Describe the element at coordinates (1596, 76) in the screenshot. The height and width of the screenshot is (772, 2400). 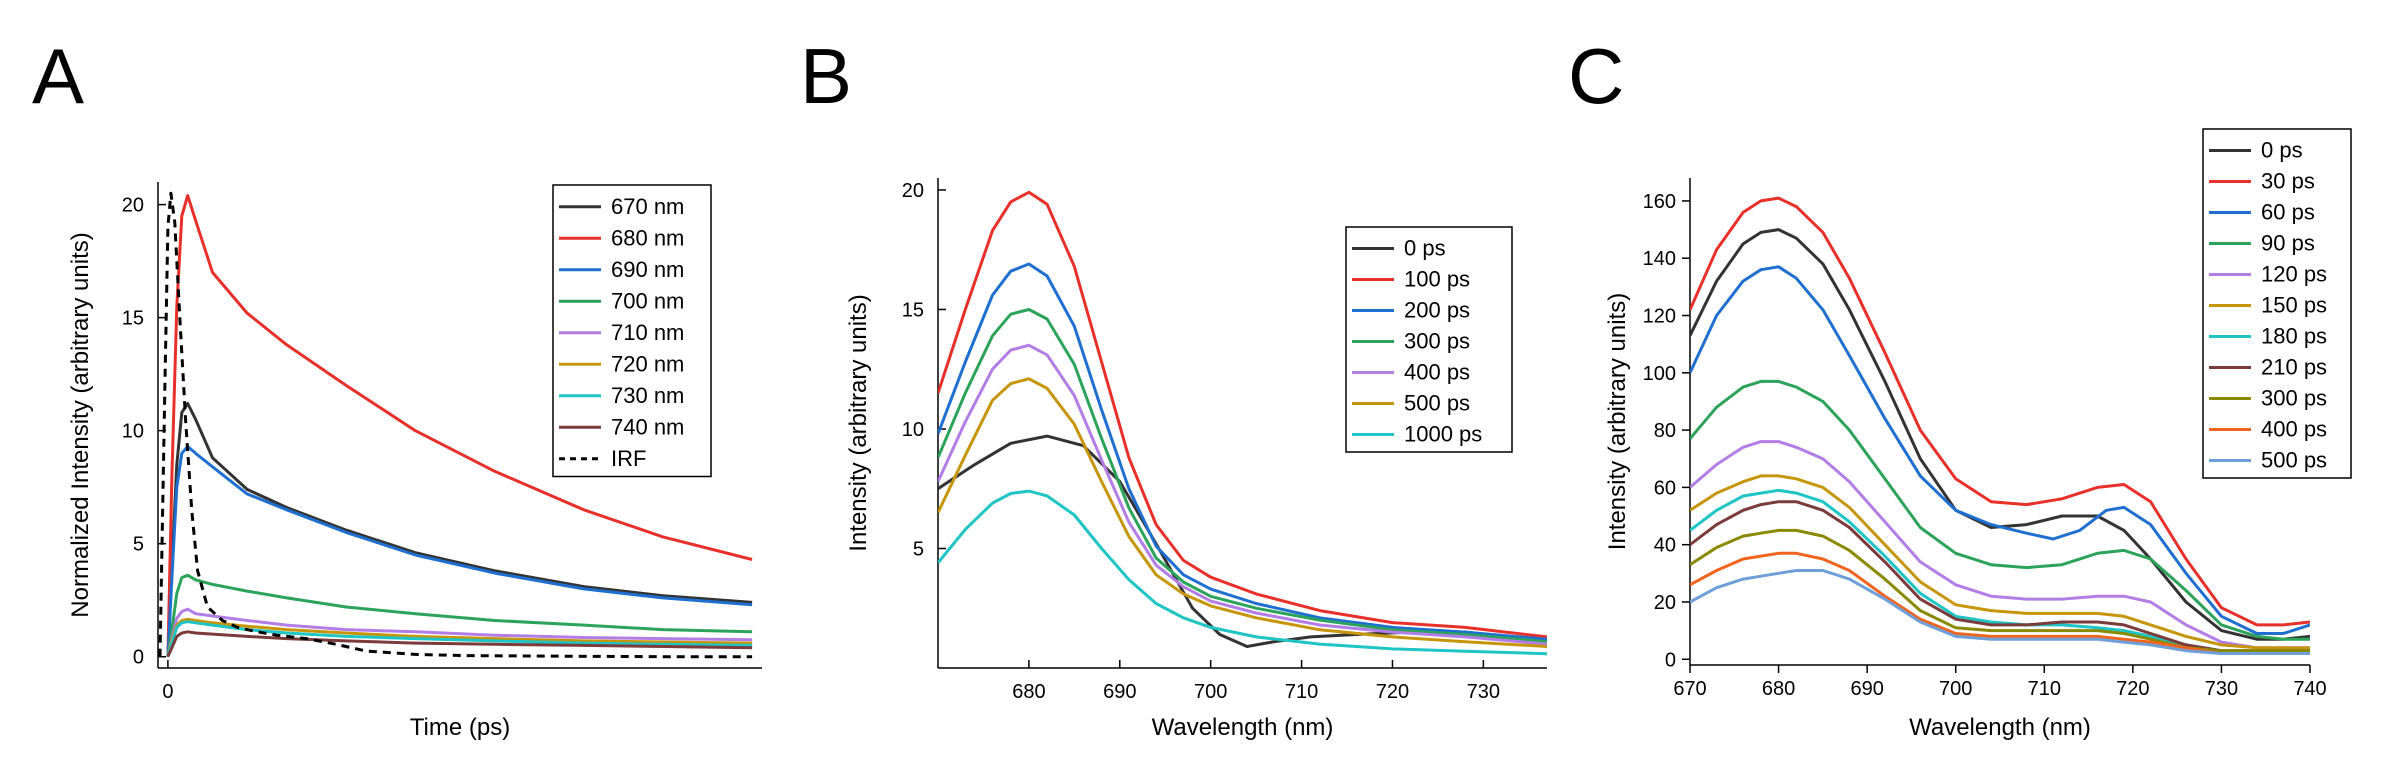
I see `panel-letter-c: C` at that location.